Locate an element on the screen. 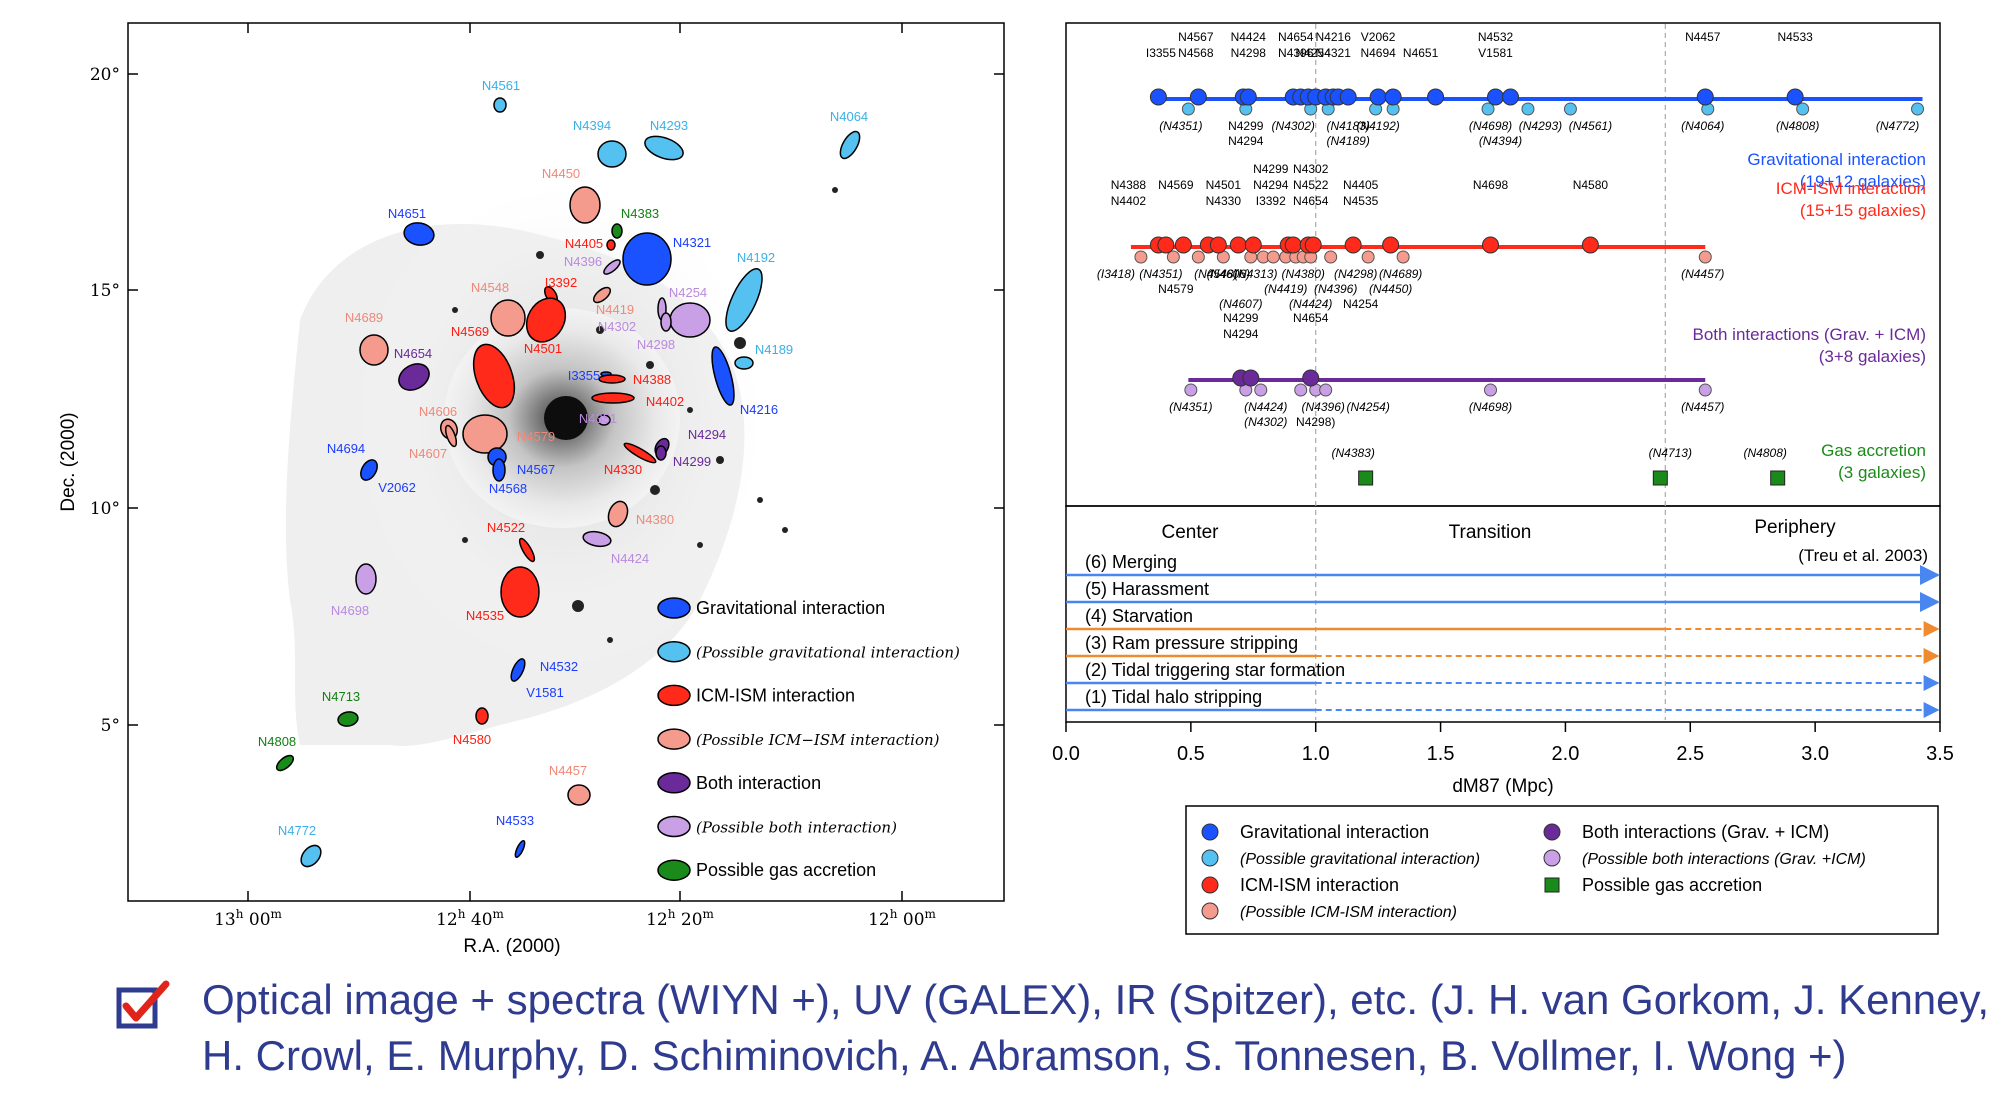  galaxy-n4189 is located at coordinates (744, 363).